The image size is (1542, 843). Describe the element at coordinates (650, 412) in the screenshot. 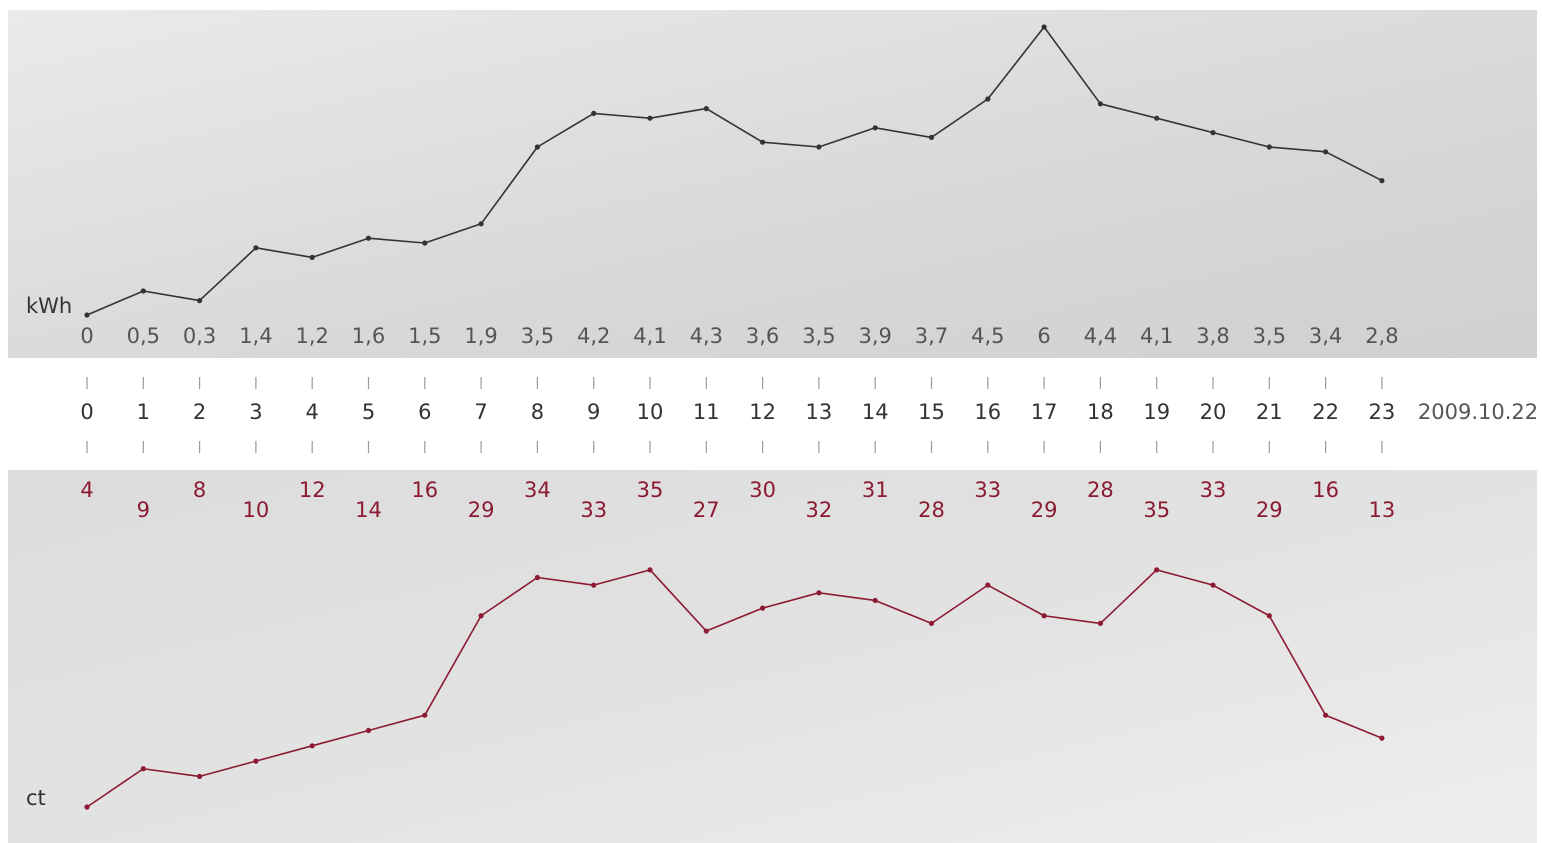

I see `hour-tick-label: 10` at that location.